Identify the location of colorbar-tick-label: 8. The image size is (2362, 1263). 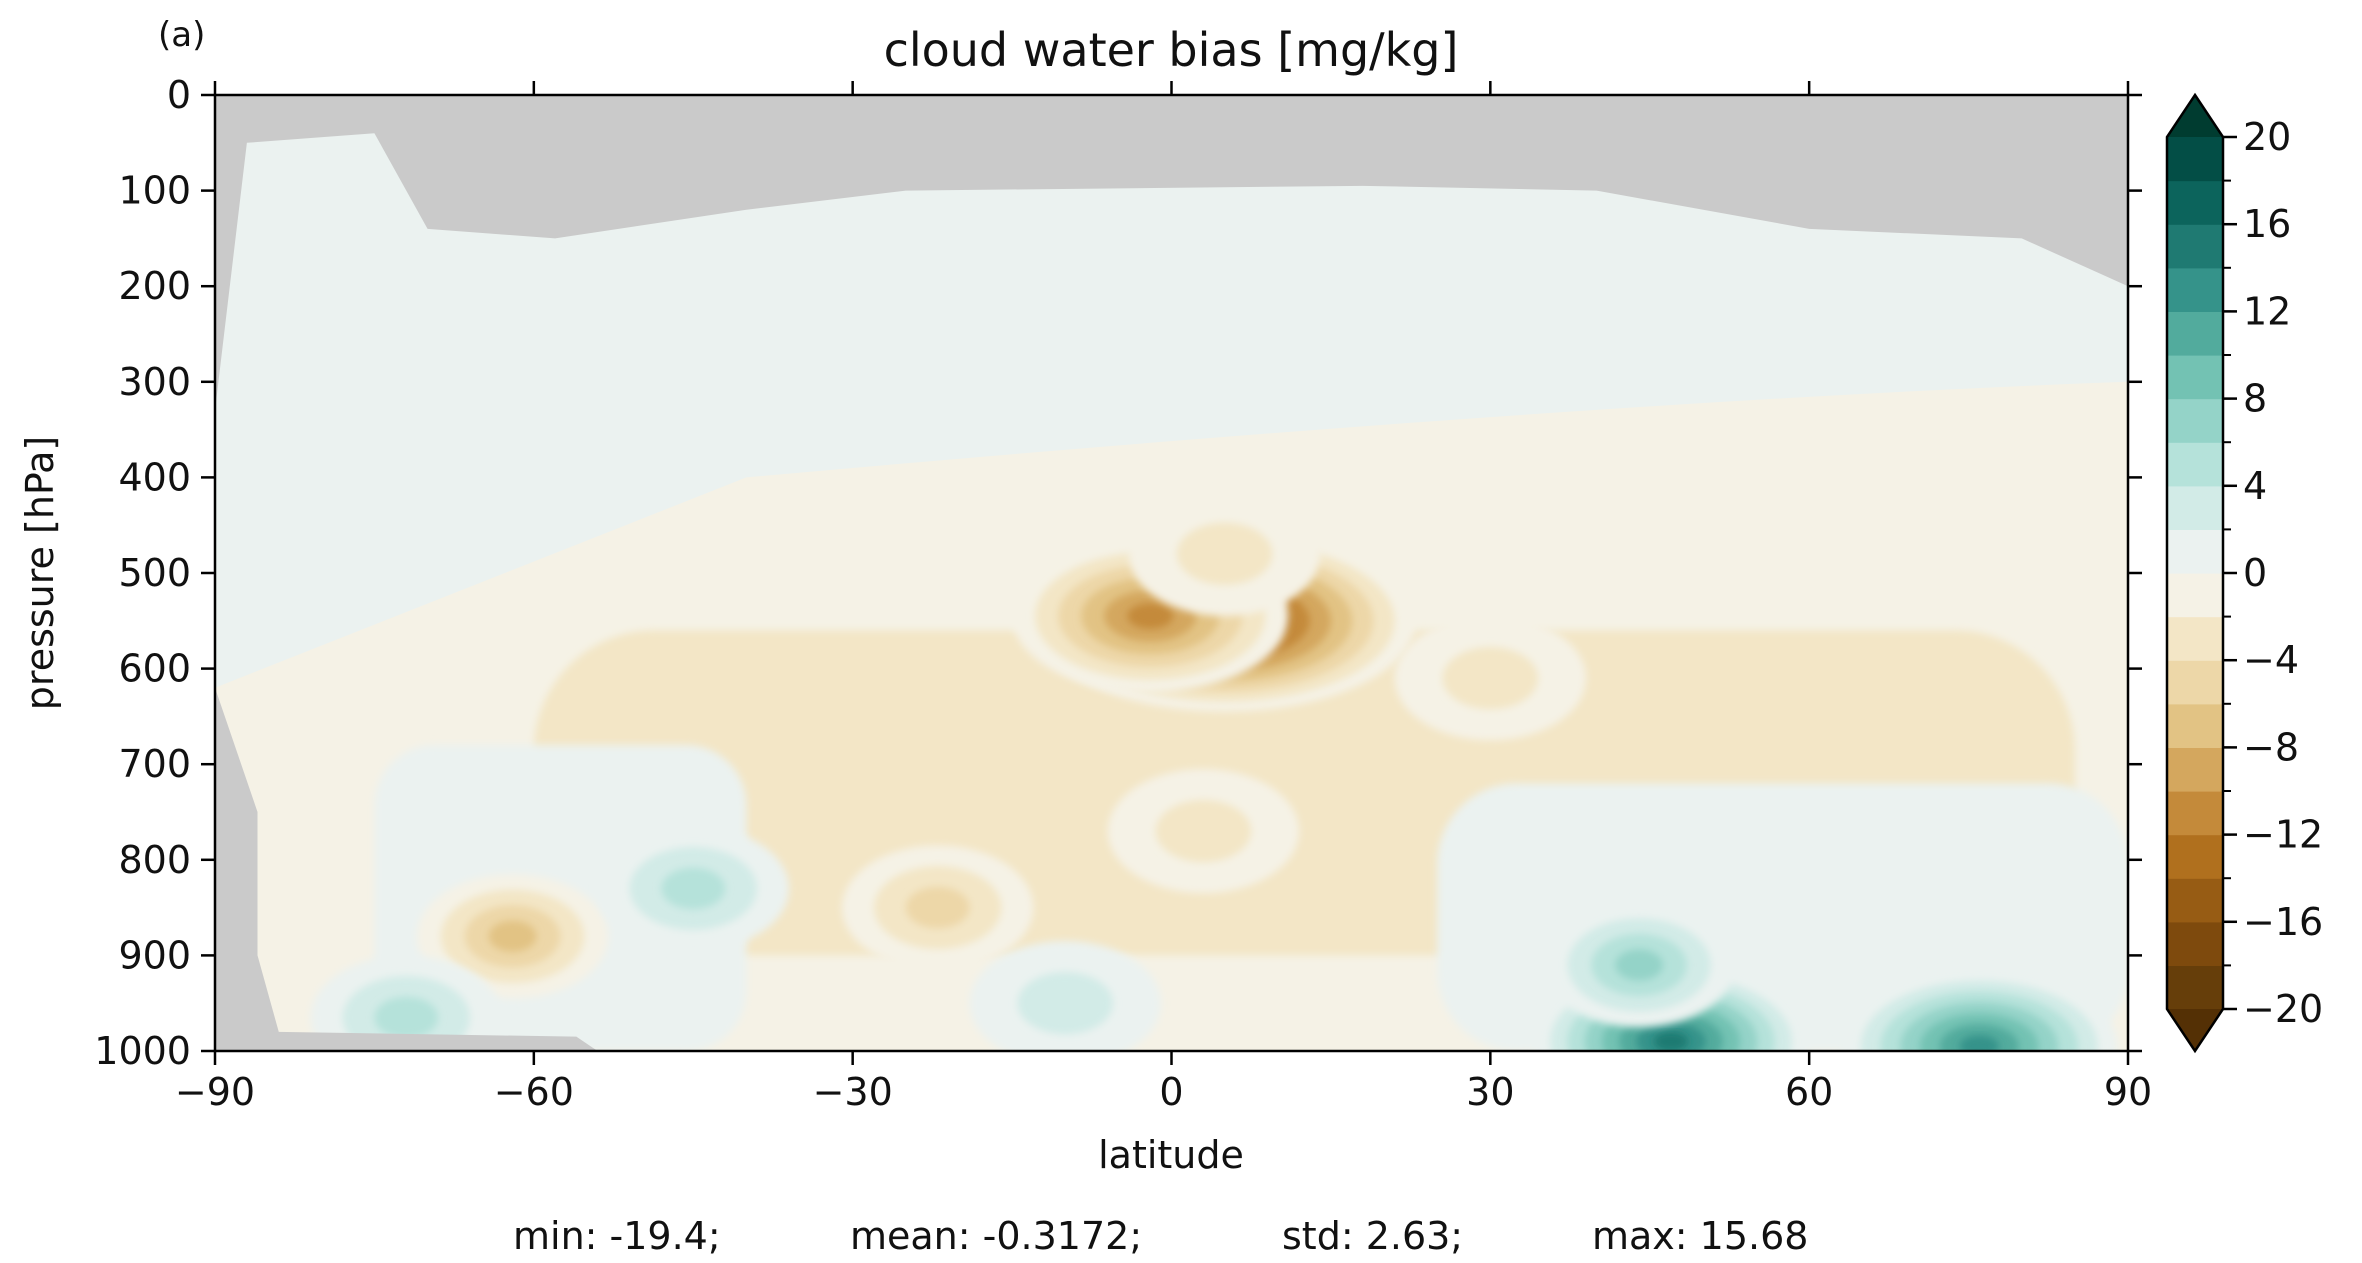
(2255, 399).